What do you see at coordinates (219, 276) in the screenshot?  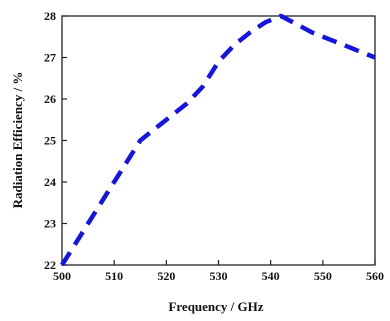 I see `x-tick-label: 530` at bounding box center [219, 276].